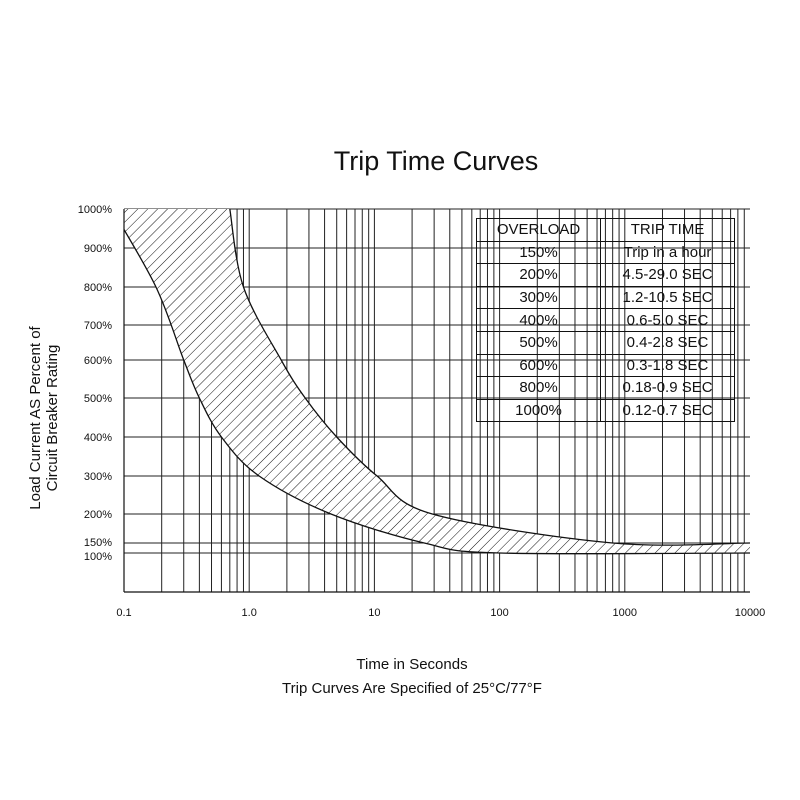  Describe the element at coordinates (98, 361) in the screenshot. I see `y-tick-label: 600%` at that location.